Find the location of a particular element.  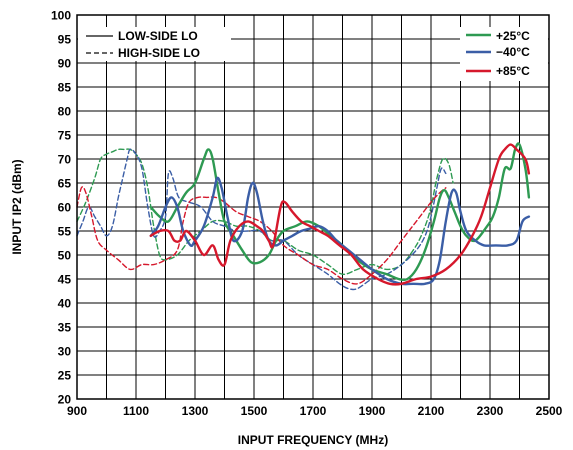

y-axis-label: INPUT IP2 (dBm) is located at coordinates (17, 206).